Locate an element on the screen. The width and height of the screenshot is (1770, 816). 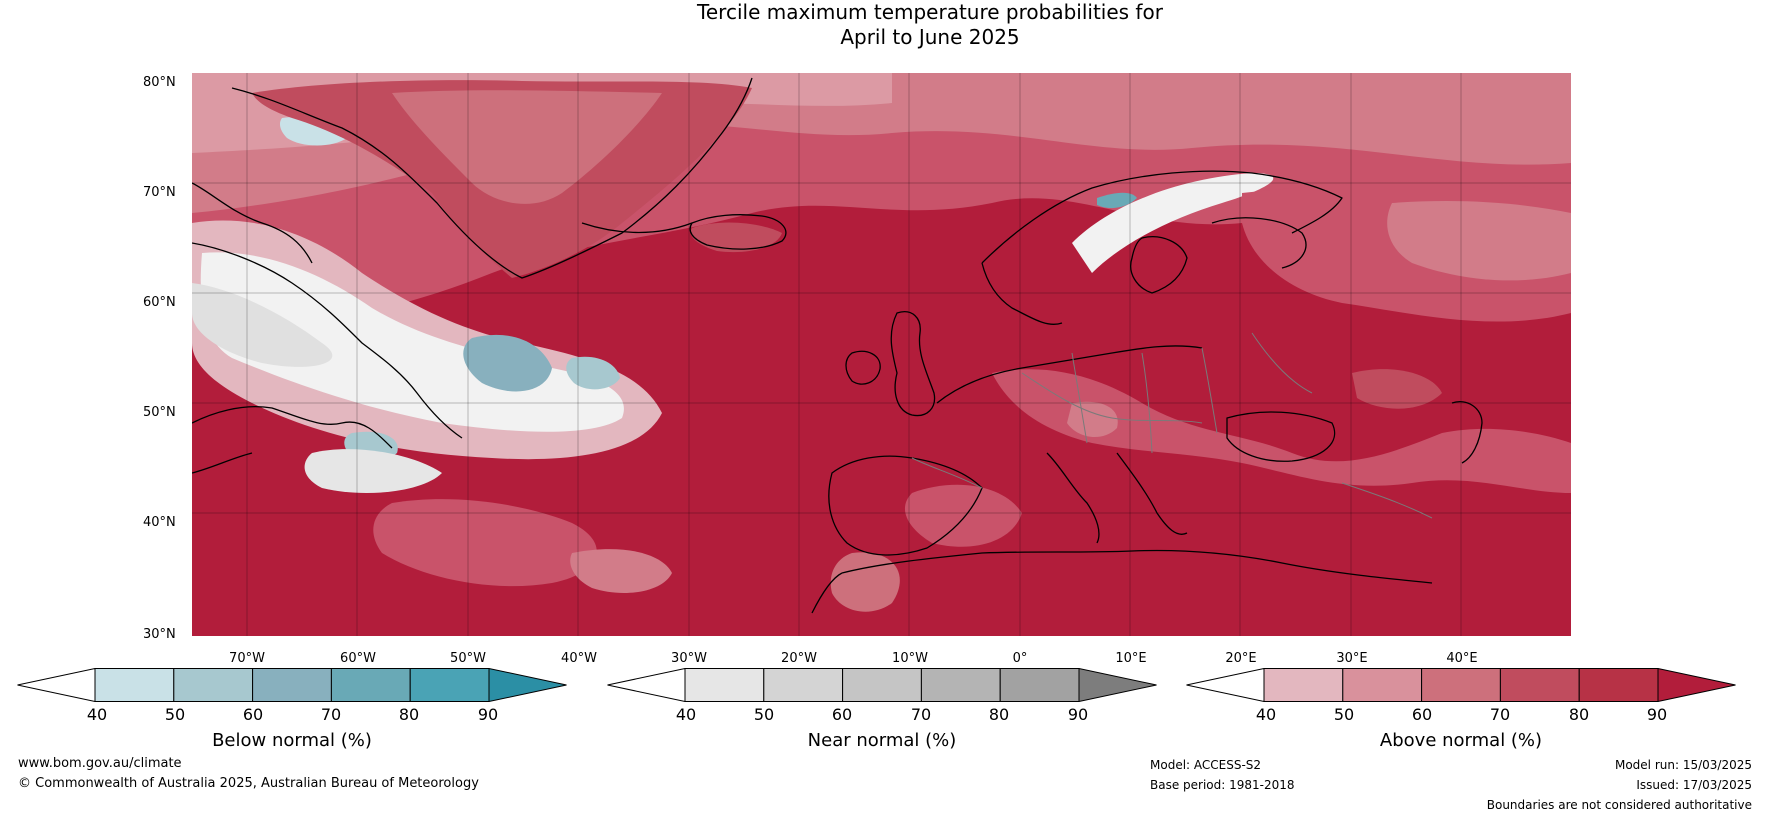
colorbar-below-title: Below normal (%) is located at coordinates (292, 740).